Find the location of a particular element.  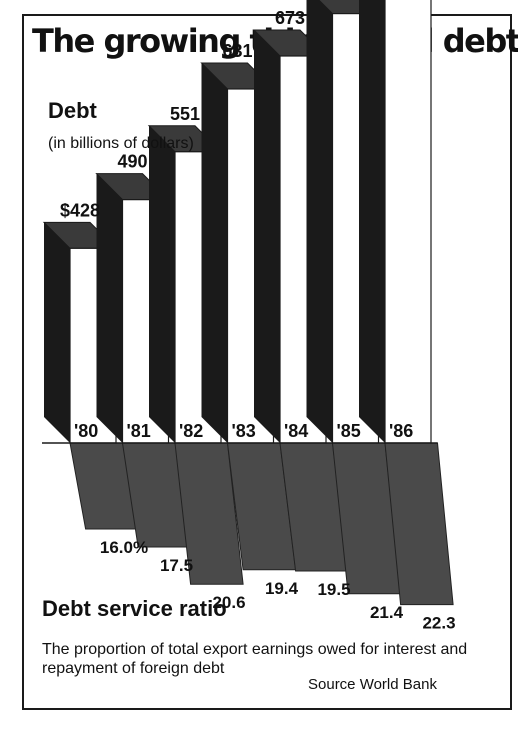

debt-unit-label: (in billions of dollars) is located at coordinates (121, 143).